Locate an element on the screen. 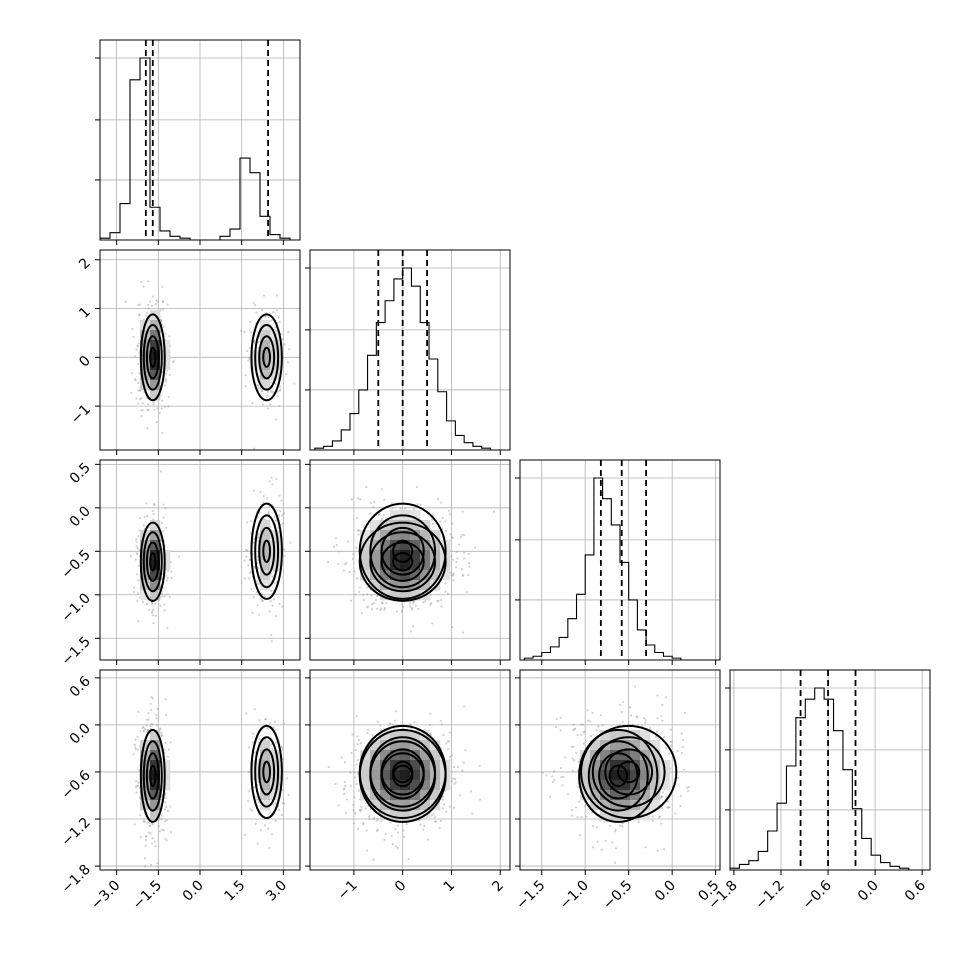 This screenshot has width=970, height=970. panel-2-0: 0.50.0−0.5−1.0−1.5 is located at coordinates (179, 564).